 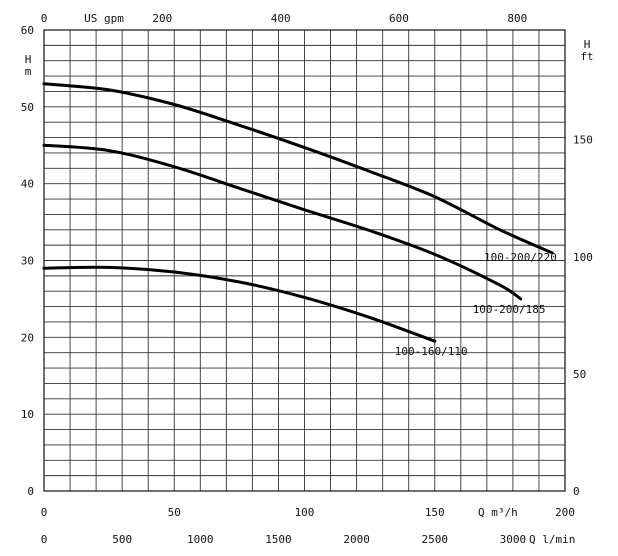 I want to click on y-left-tick-40: 40, so click(x=27, y=184).